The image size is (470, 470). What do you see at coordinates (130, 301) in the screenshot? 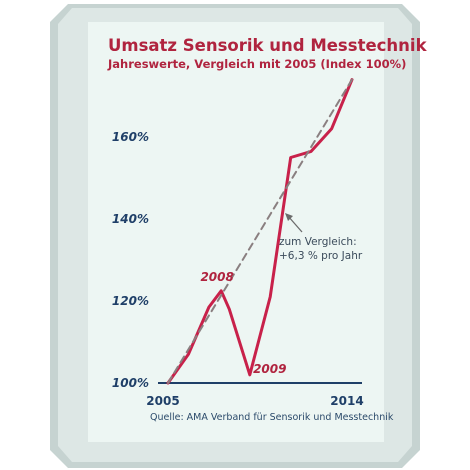
I see `y-tick-label: 120%` at bounding box center [130, 301].